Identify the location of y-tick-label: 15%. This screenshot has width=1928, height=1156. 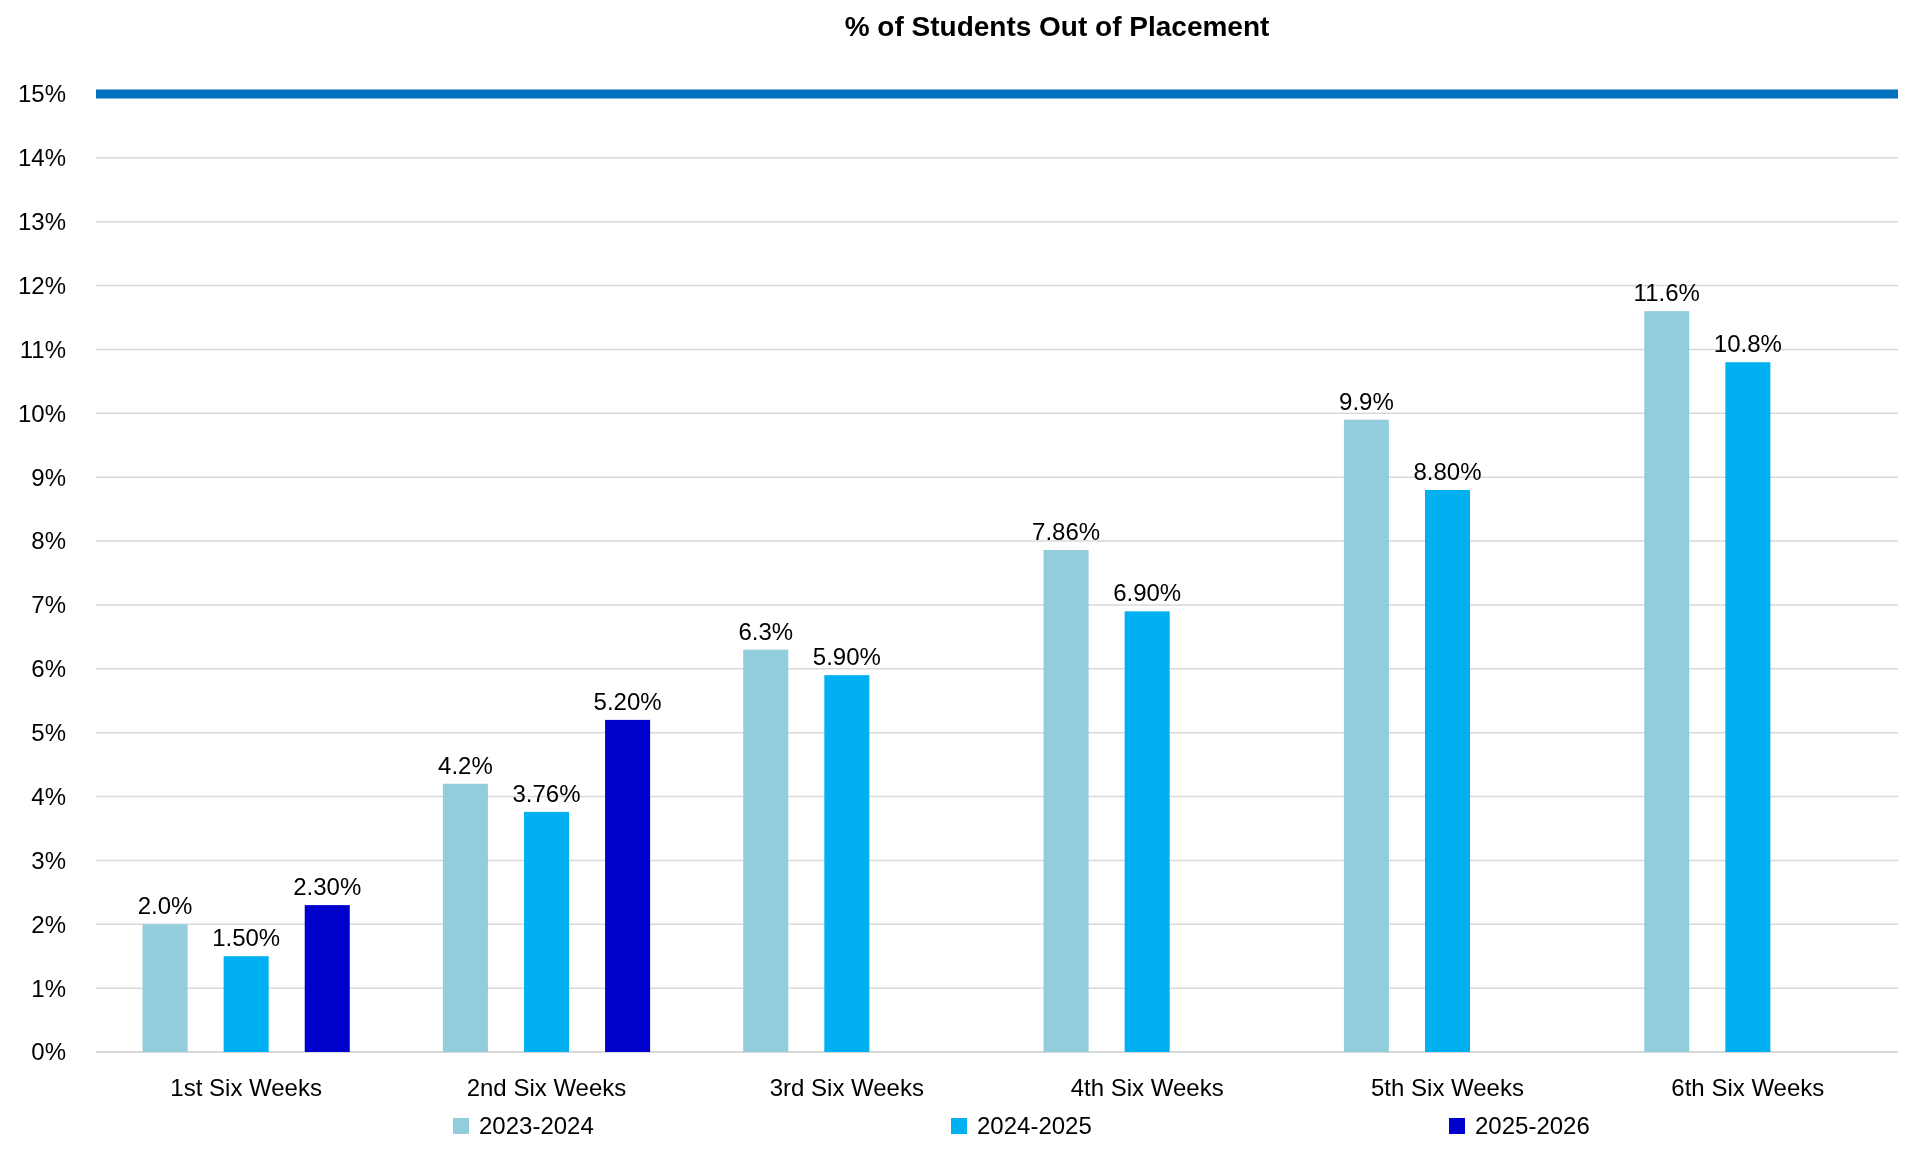
(41, 94).